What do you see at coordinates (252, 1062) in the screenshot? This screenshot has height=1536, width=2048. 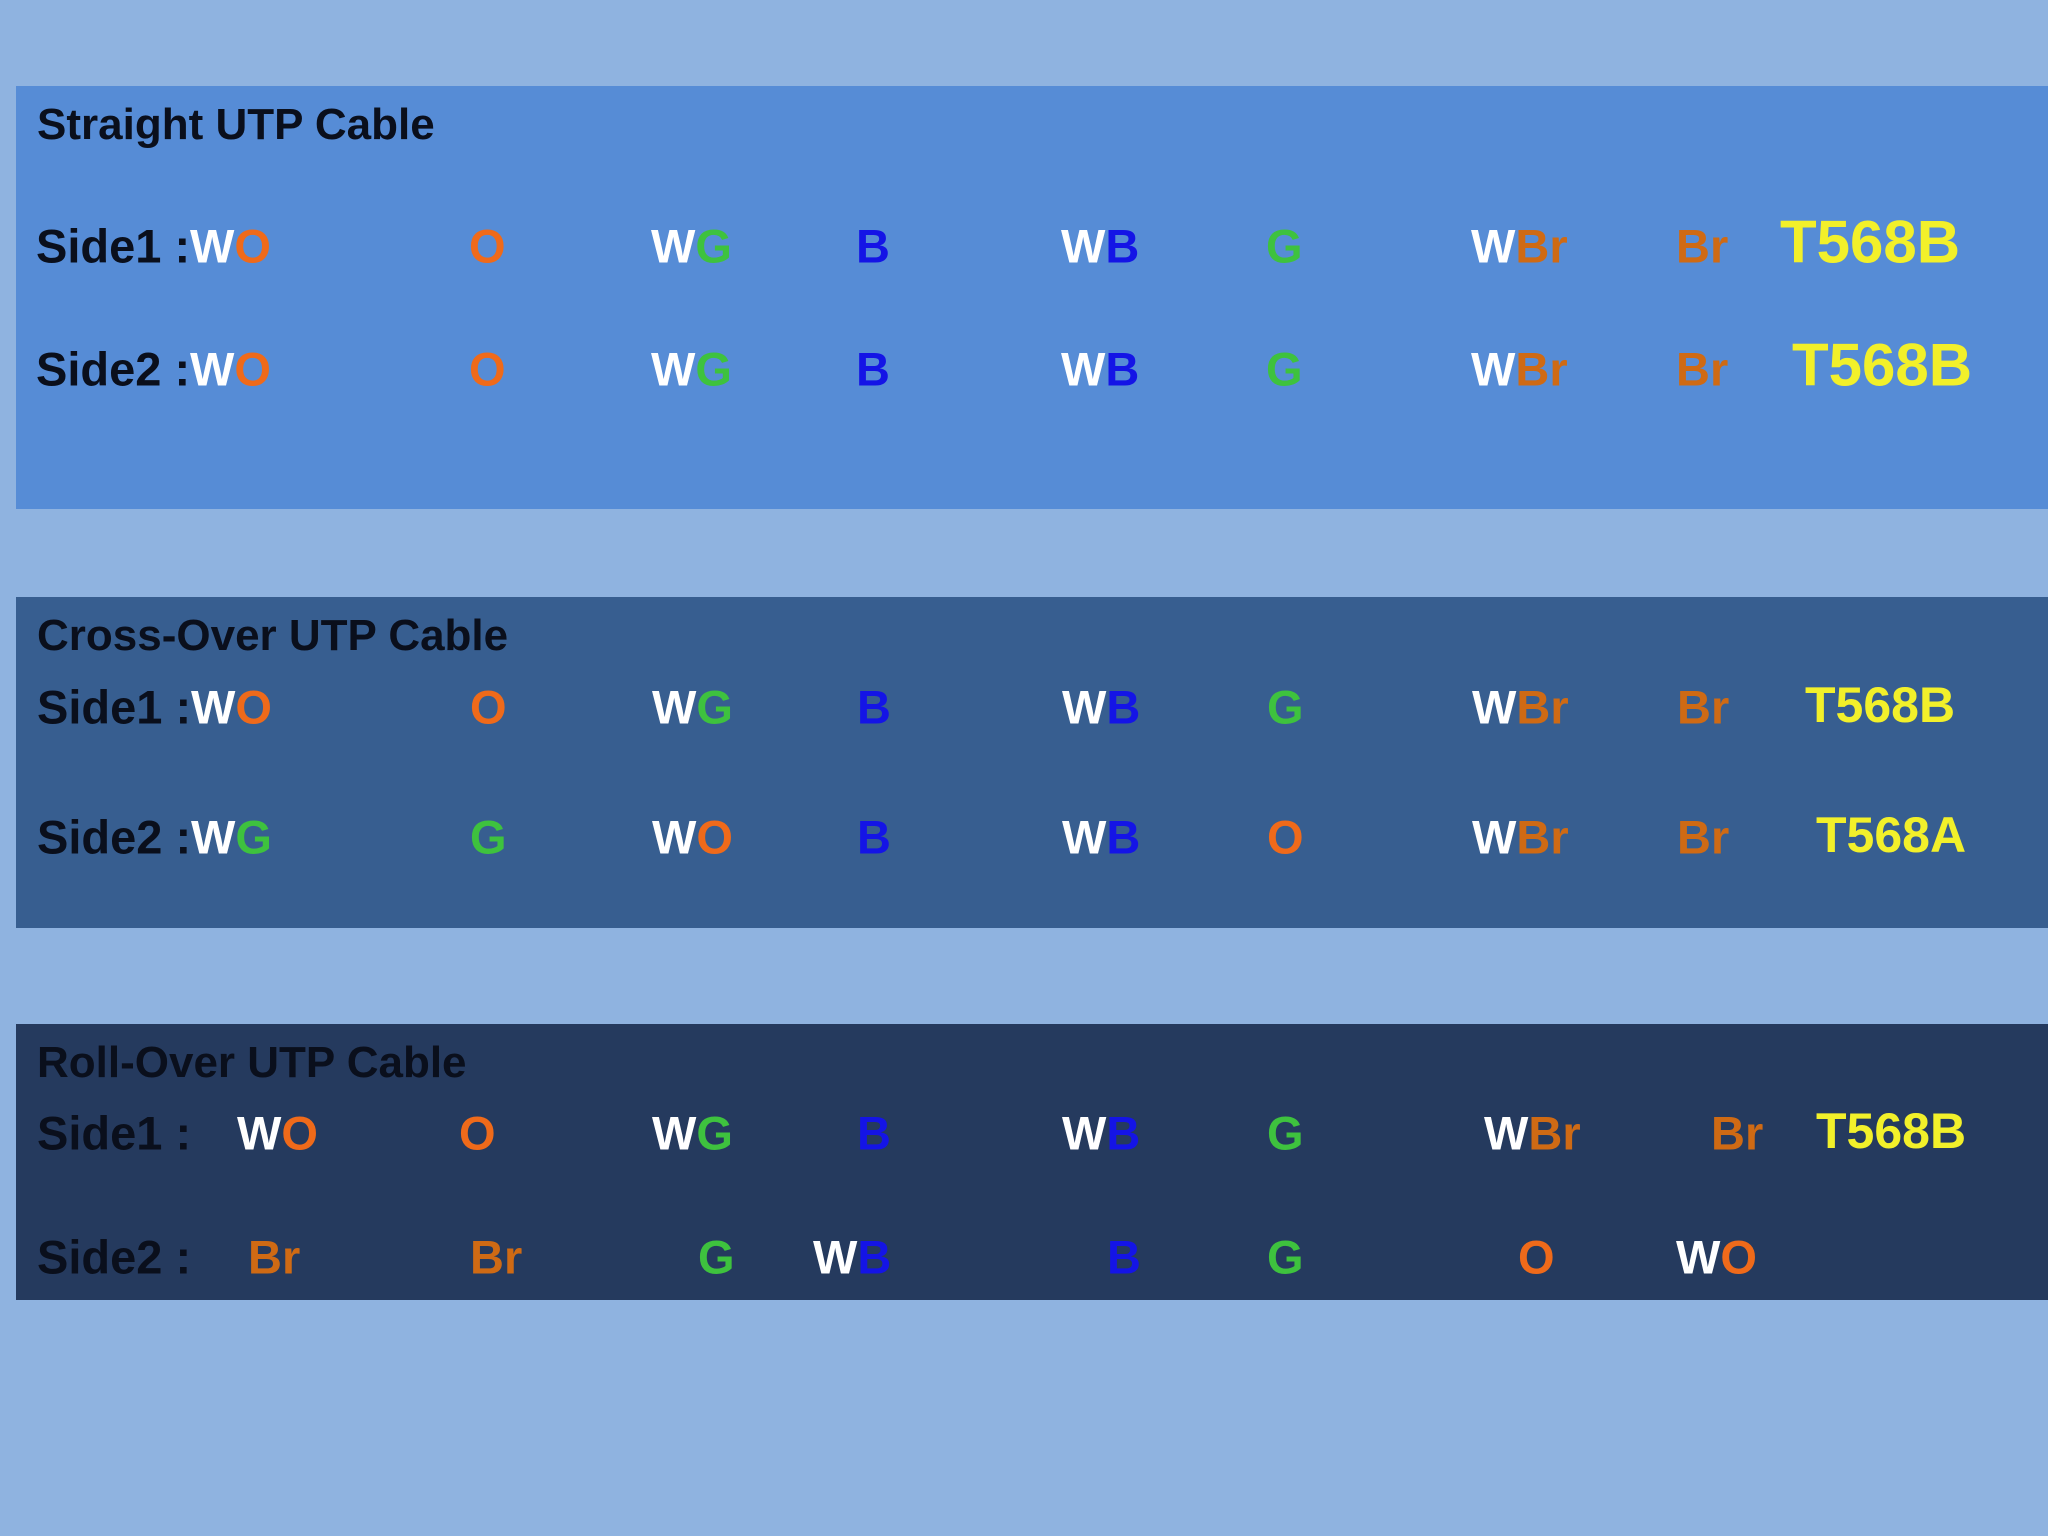 I see `section-title: Roll-Over UTP Cable` at bounding box center [252, 1062].